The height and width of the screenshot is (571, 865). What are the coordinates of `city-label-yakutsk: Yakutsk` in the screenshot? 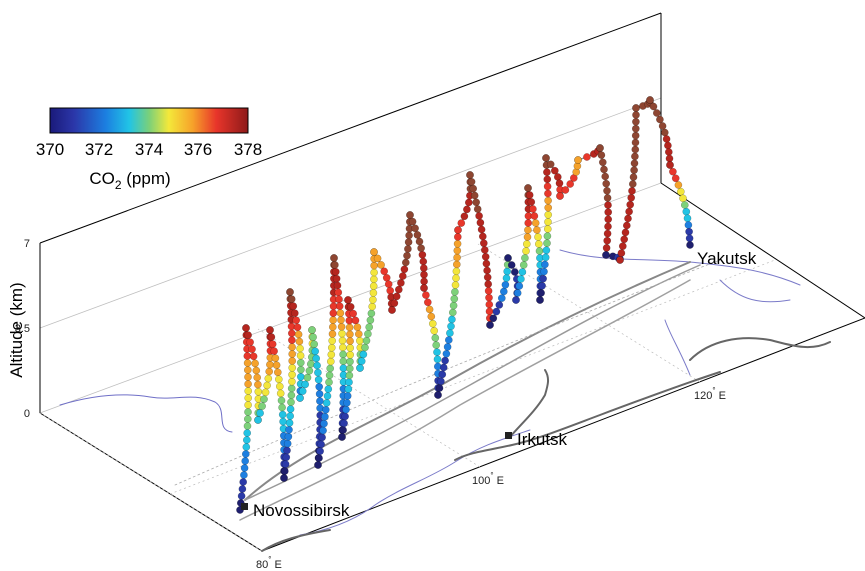 It's located at (727, 258).